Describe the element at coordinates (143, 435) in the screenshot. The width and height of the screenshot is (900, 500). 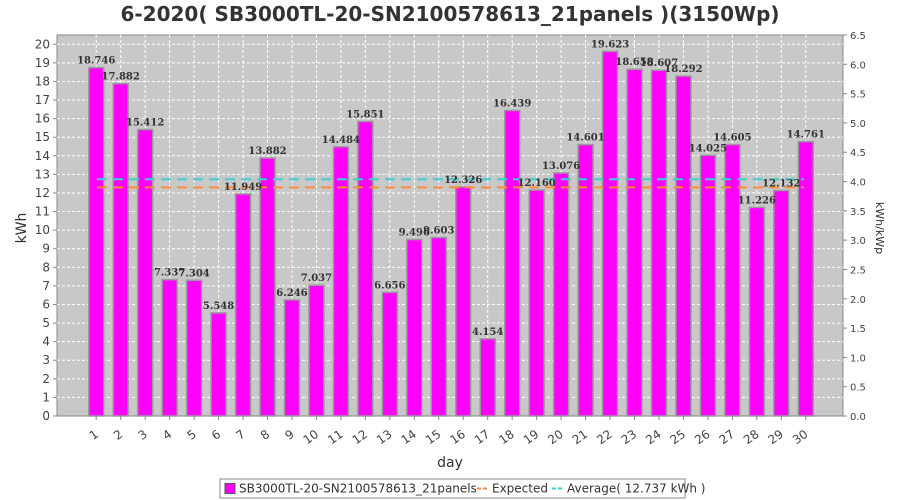
I see `x-tick-label: 3` at that location.